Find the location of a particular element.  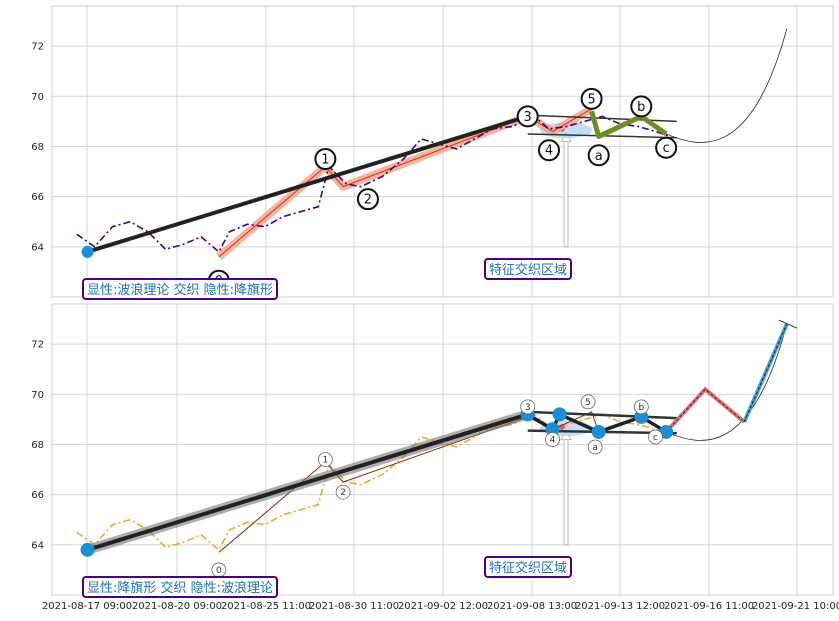

projection-red-line is located at coordinates (705, 410).